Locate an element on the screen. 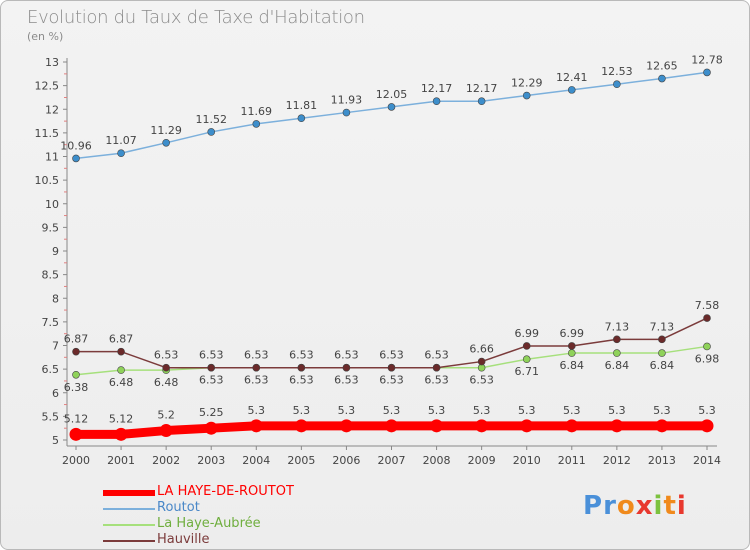 The image size is (750, 550). x-tick-label: 2009 is located at coordinates (482, 460).